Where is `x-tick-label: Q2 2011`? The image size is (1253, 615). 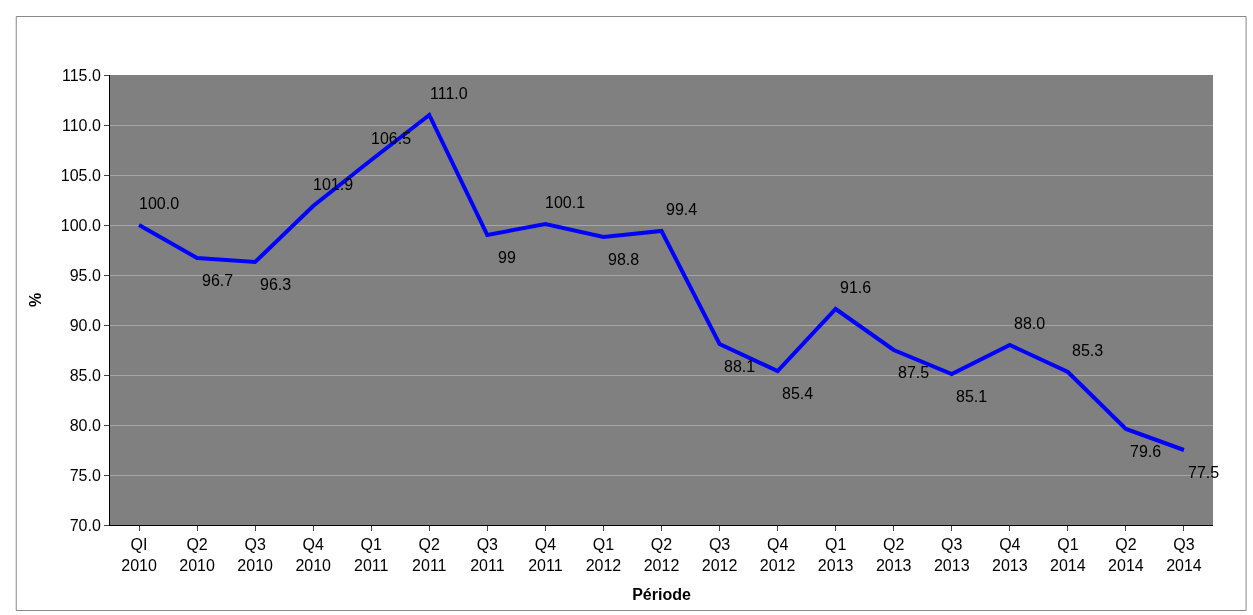 x-tick-label: Q2 2011 is located at coordinates (429, 555).